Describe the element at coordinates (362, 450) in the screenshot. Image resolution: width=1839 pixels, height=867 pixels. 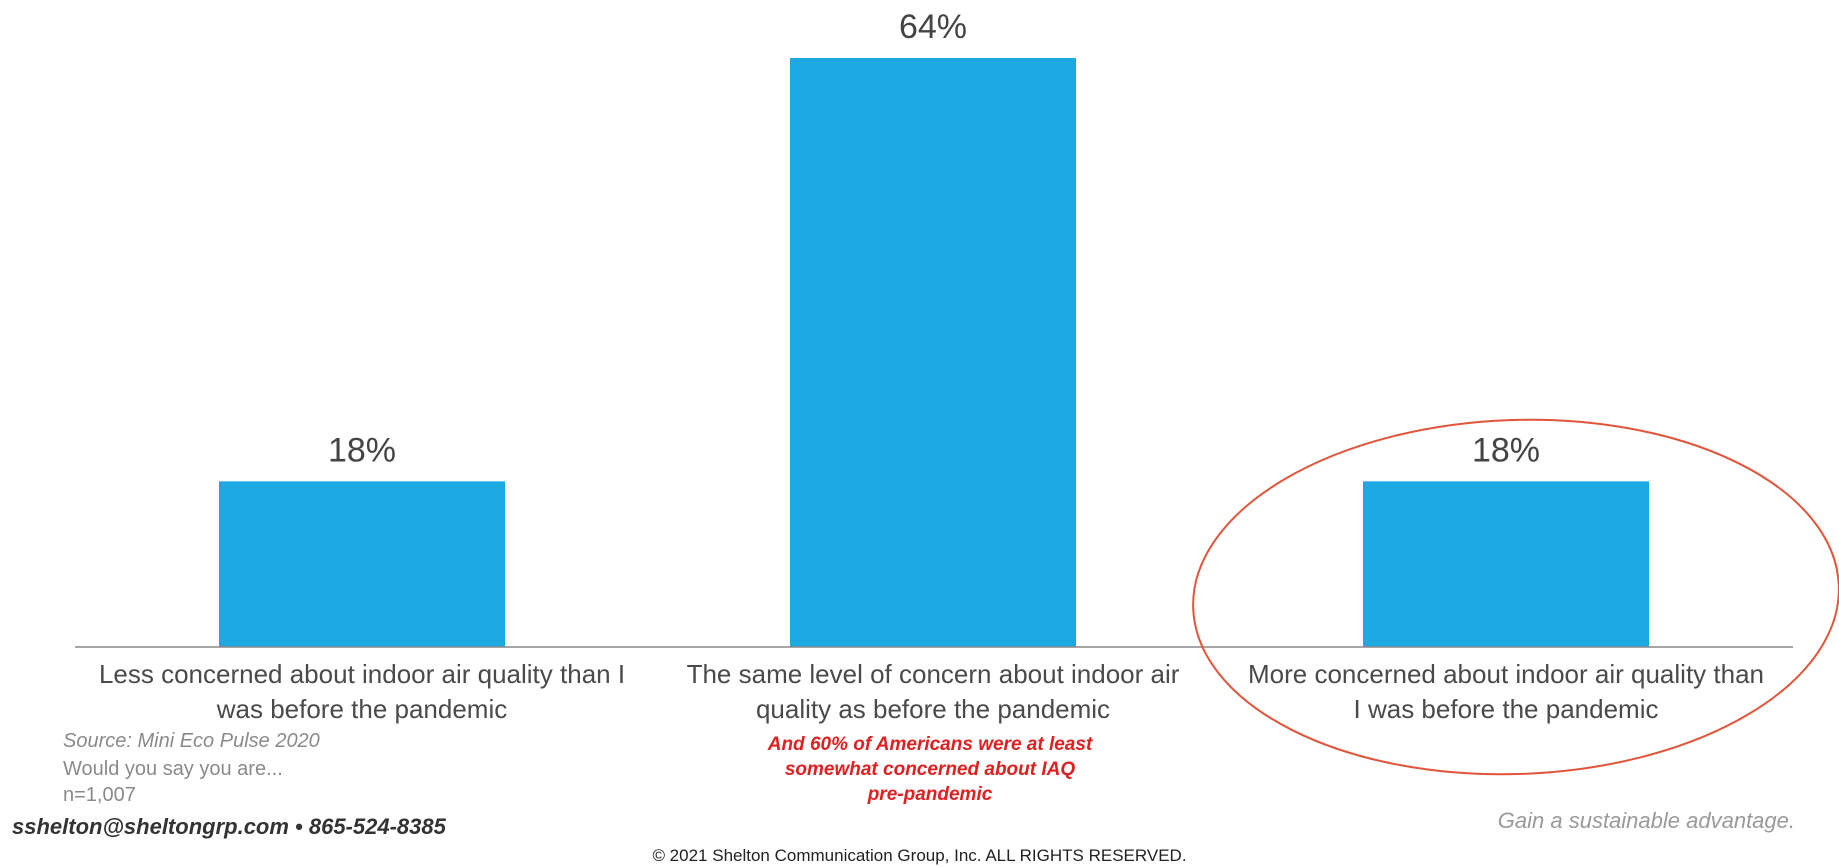
I see `value-label-less-concerned: 18%` at that location.